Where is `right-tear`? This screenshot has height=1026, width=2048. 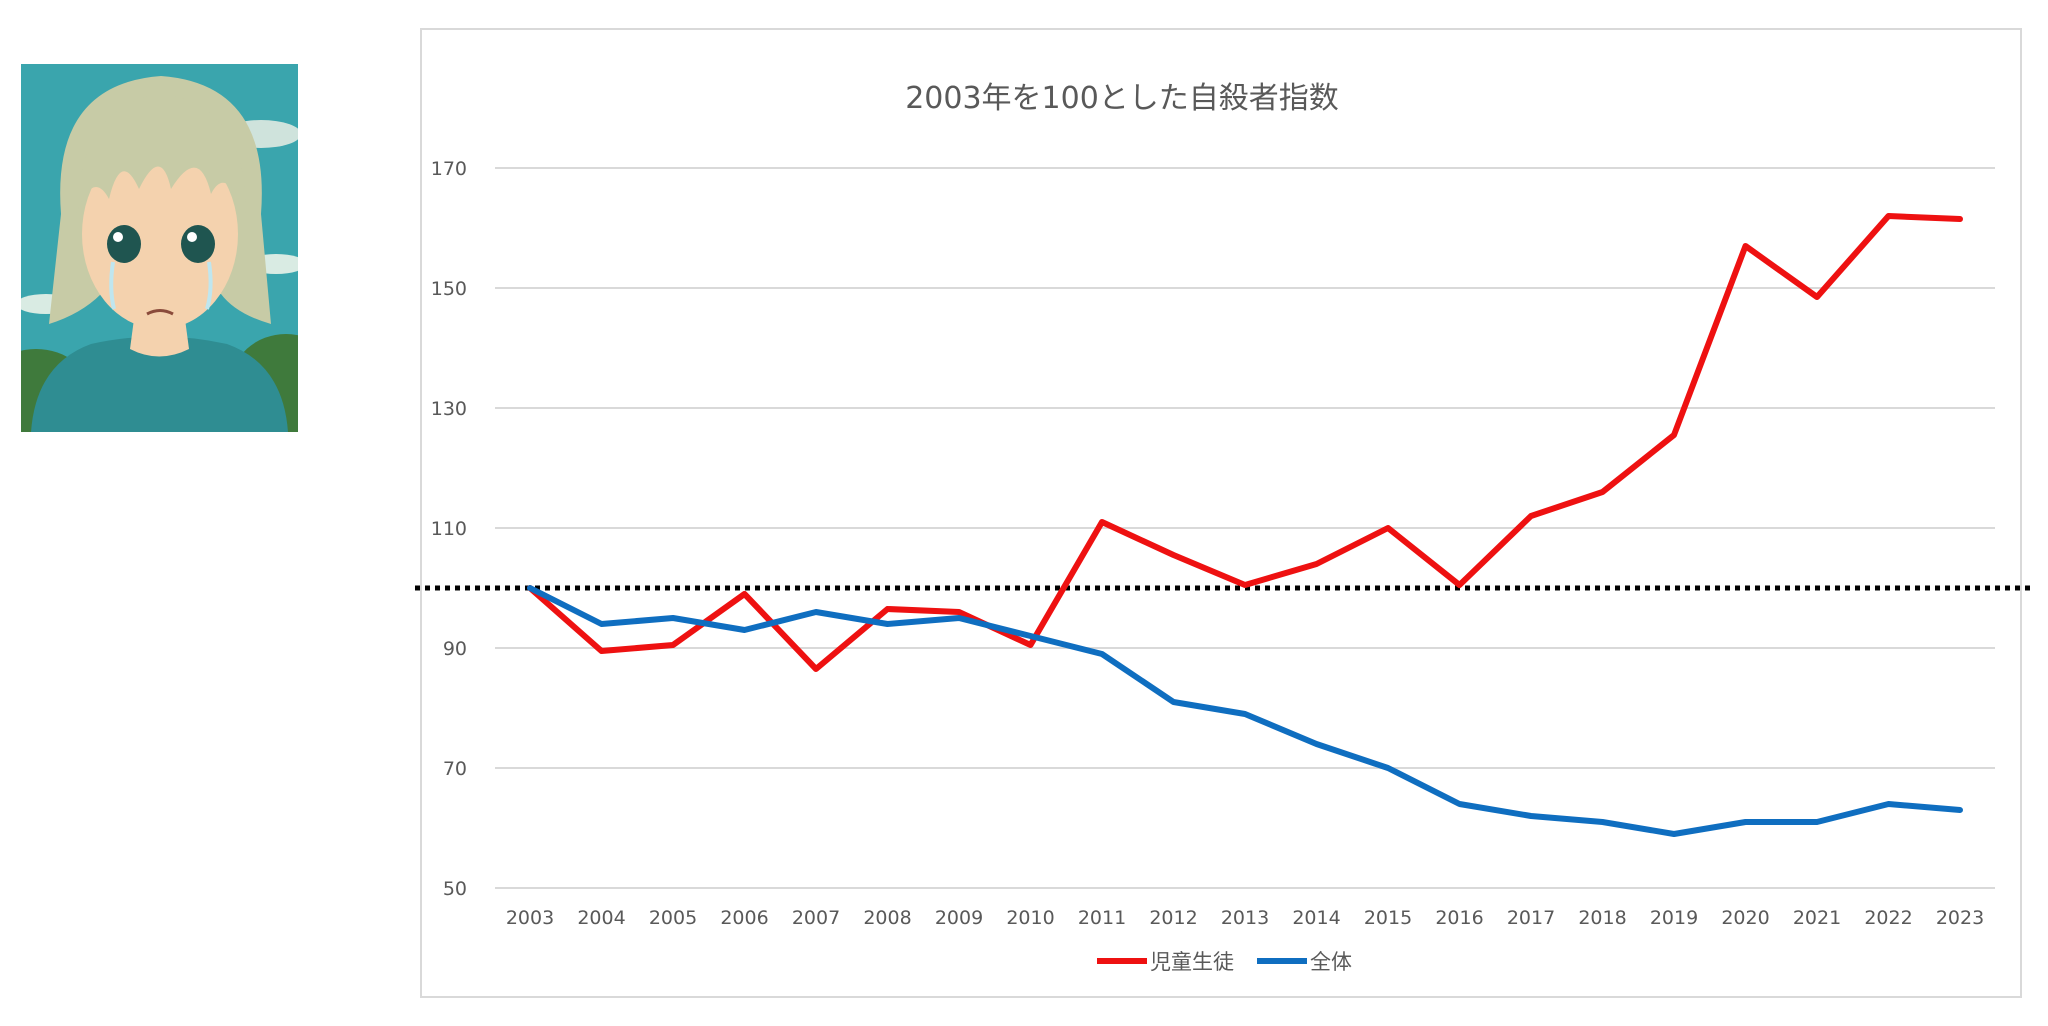 right-tear is located at coordinates (209, 285).